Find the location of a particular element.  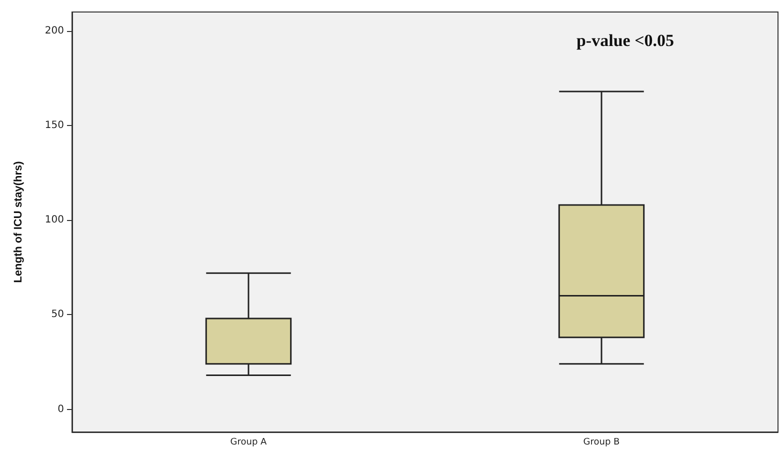

y-tick-label: 100 is located at coordinates (54, 220).